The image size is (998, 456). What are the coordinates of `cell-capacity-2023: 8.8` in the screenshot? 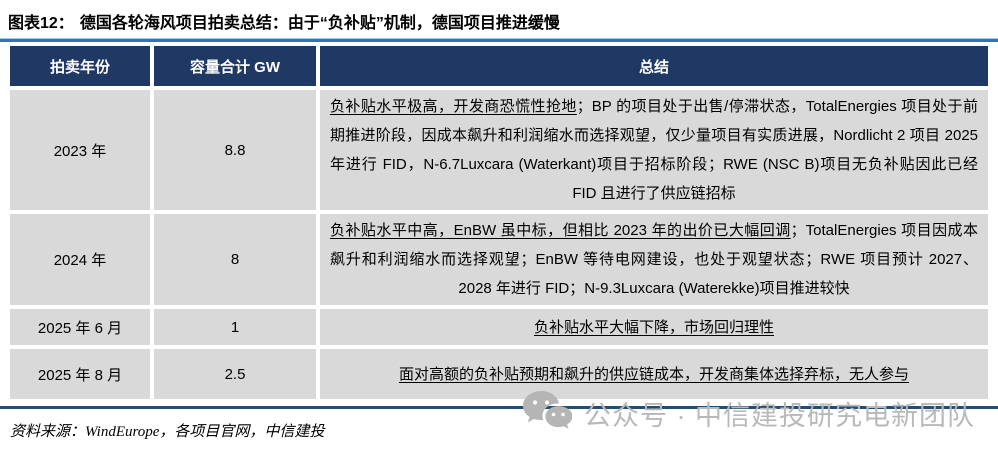 It's located at (235, 150).